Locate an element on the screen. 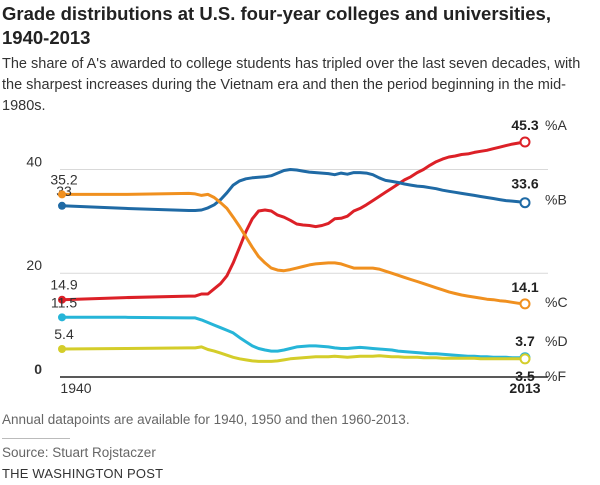 This screenshot has width=600, height=485. end-marker-a is located at coordinates (525, 142).